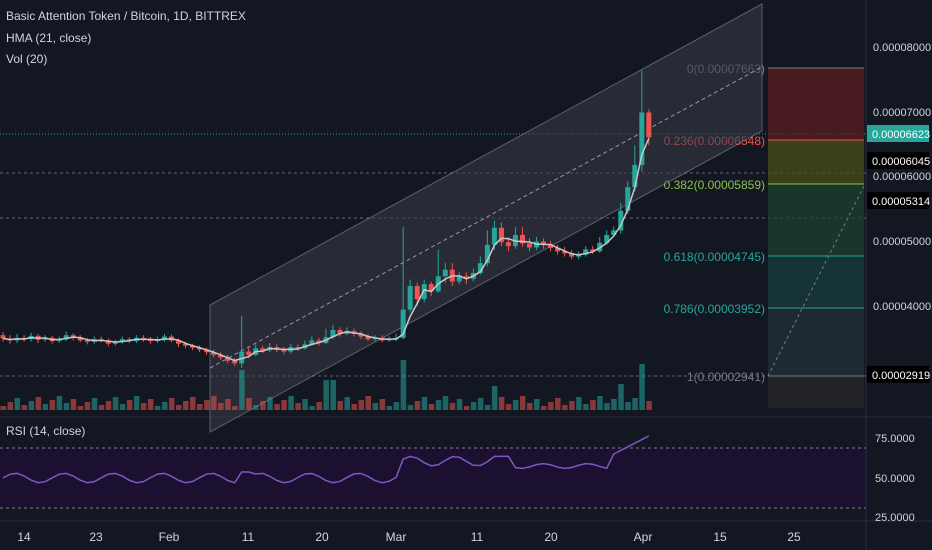 The image size is (932, 550). What do you see at coordinates (726, 377) in the screenshot?
I see `fib-level-label: 1(0.00002941)` at bounding box center [726, 377].